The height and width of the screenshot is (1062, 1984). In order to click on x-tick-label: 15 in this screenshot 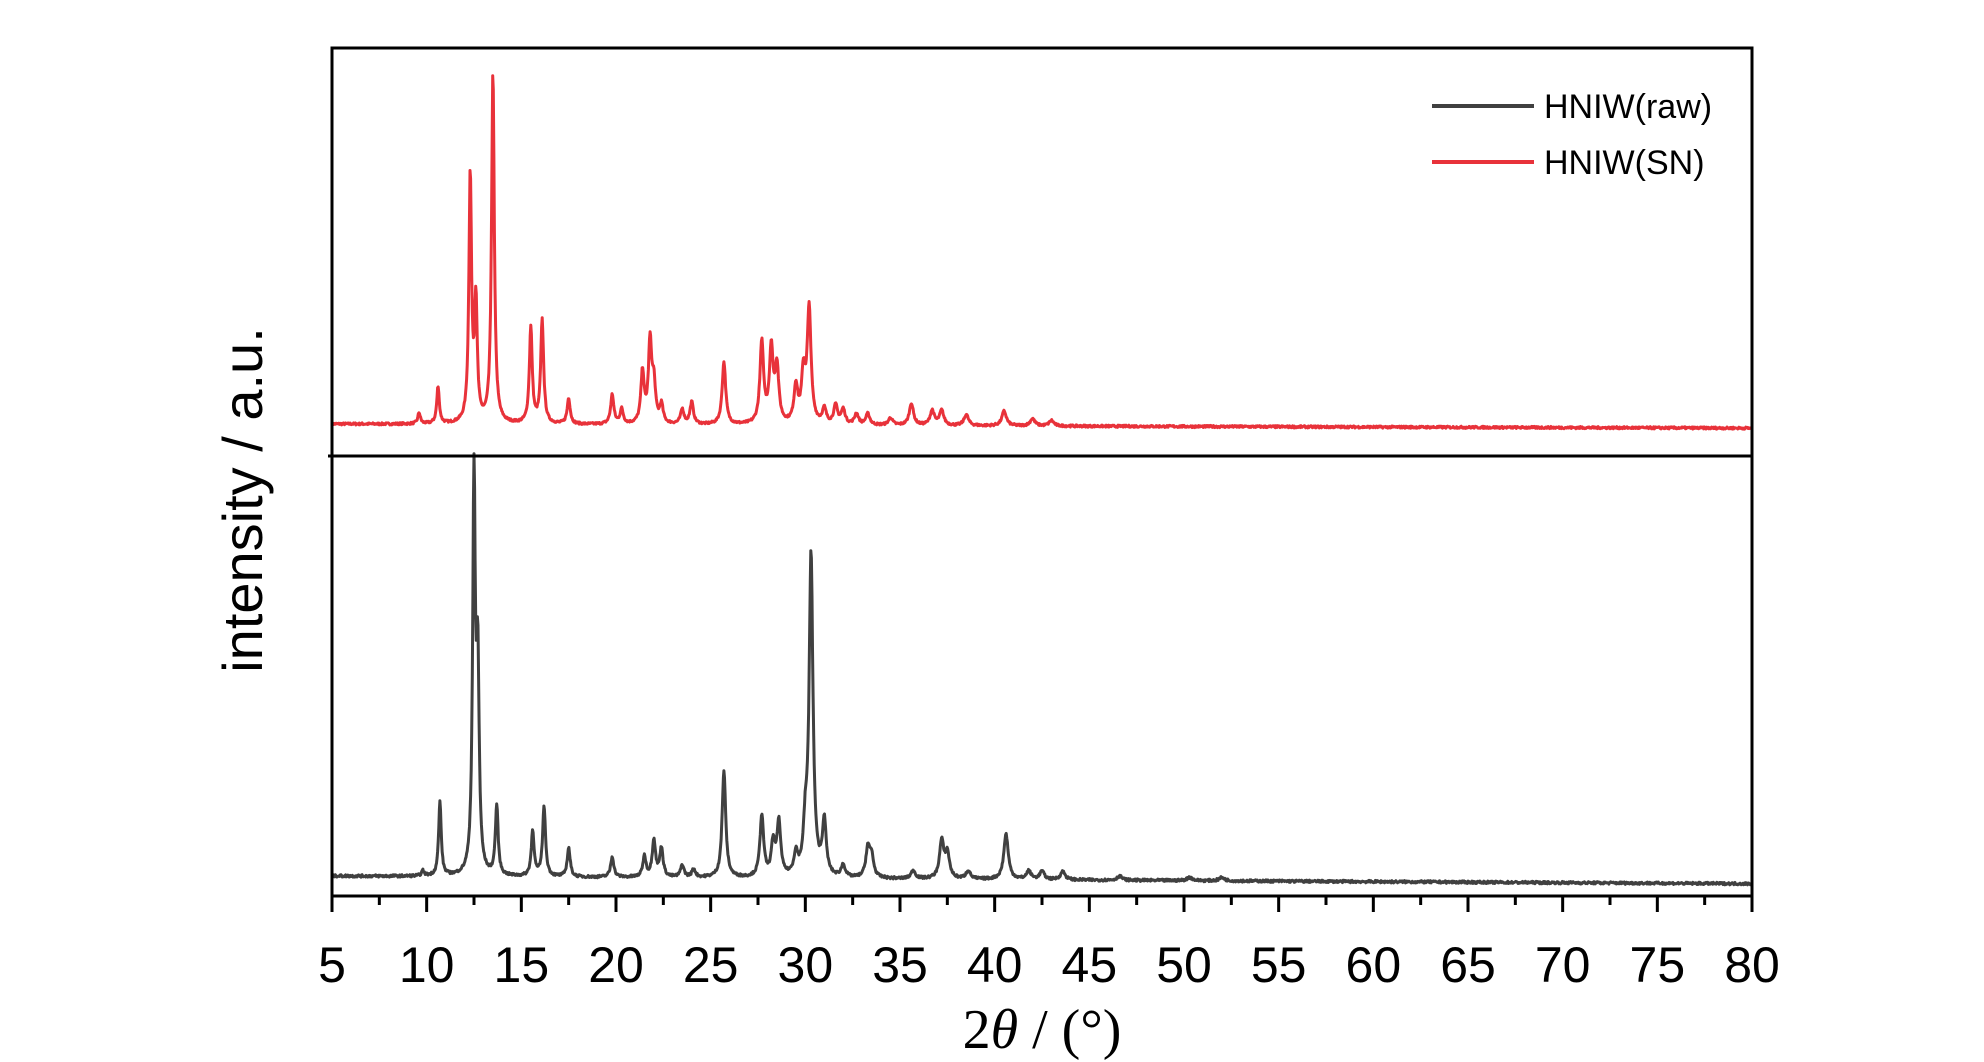, I will do `click(522, 965)`.